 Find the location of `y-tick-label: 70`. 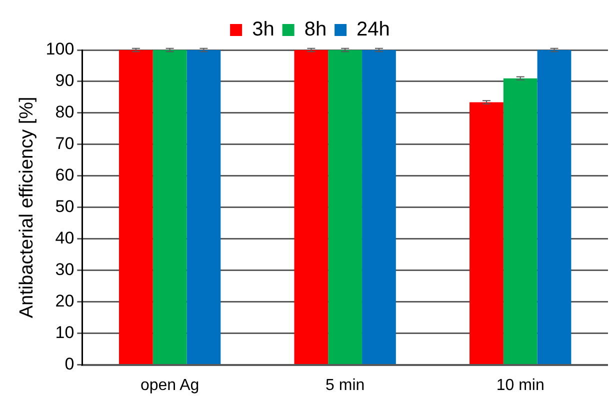

y-tick-label: 70 is located at coordinates (64, 144).